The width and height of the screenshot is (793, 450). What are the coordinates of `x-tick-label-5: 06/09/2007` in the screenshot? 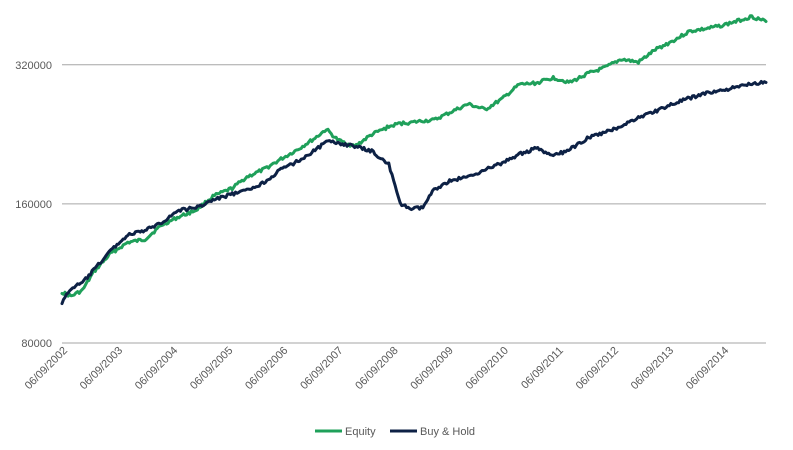 It's located at (321, 368).